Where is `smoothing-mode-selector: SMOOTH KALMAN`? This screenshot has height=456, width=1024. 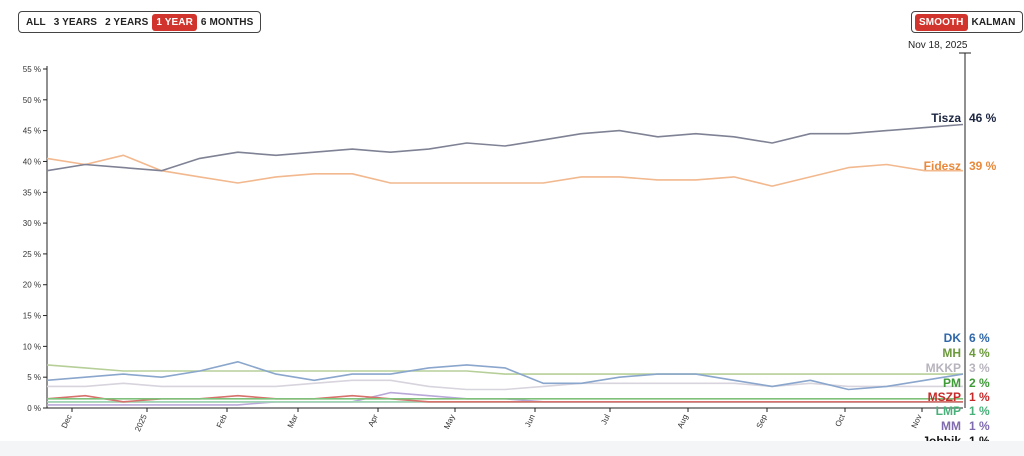 smoothing-mode-selector: SMOOTH KALMAN is located at coordinates (967, 22).